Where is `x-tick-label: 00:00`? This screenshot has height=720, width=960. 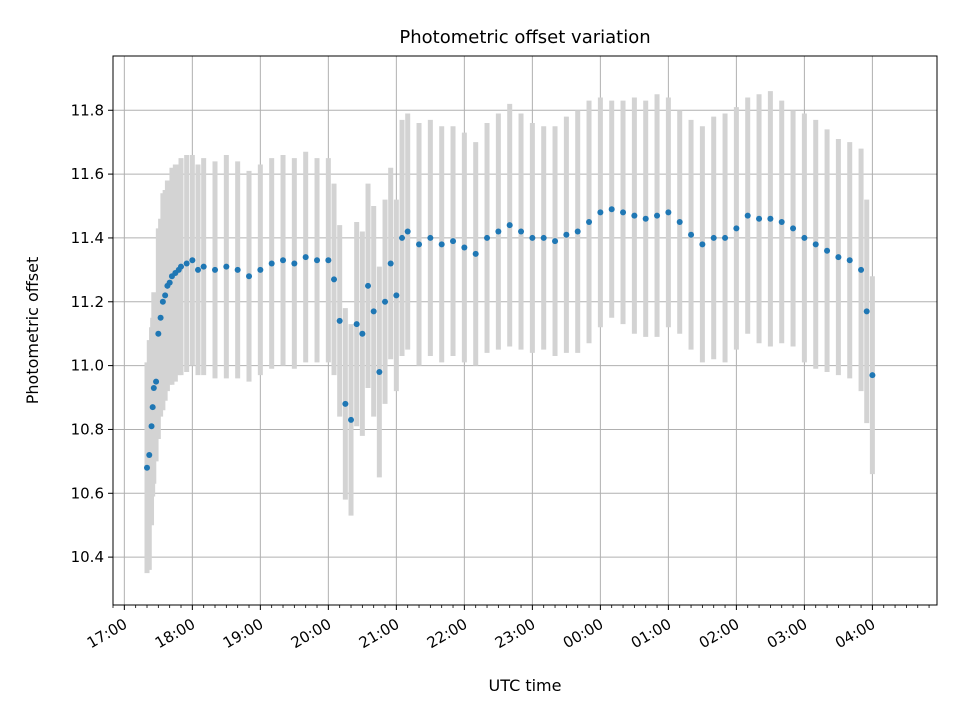
x-tick-label: 00:00 is located at coordinates (583, 633).